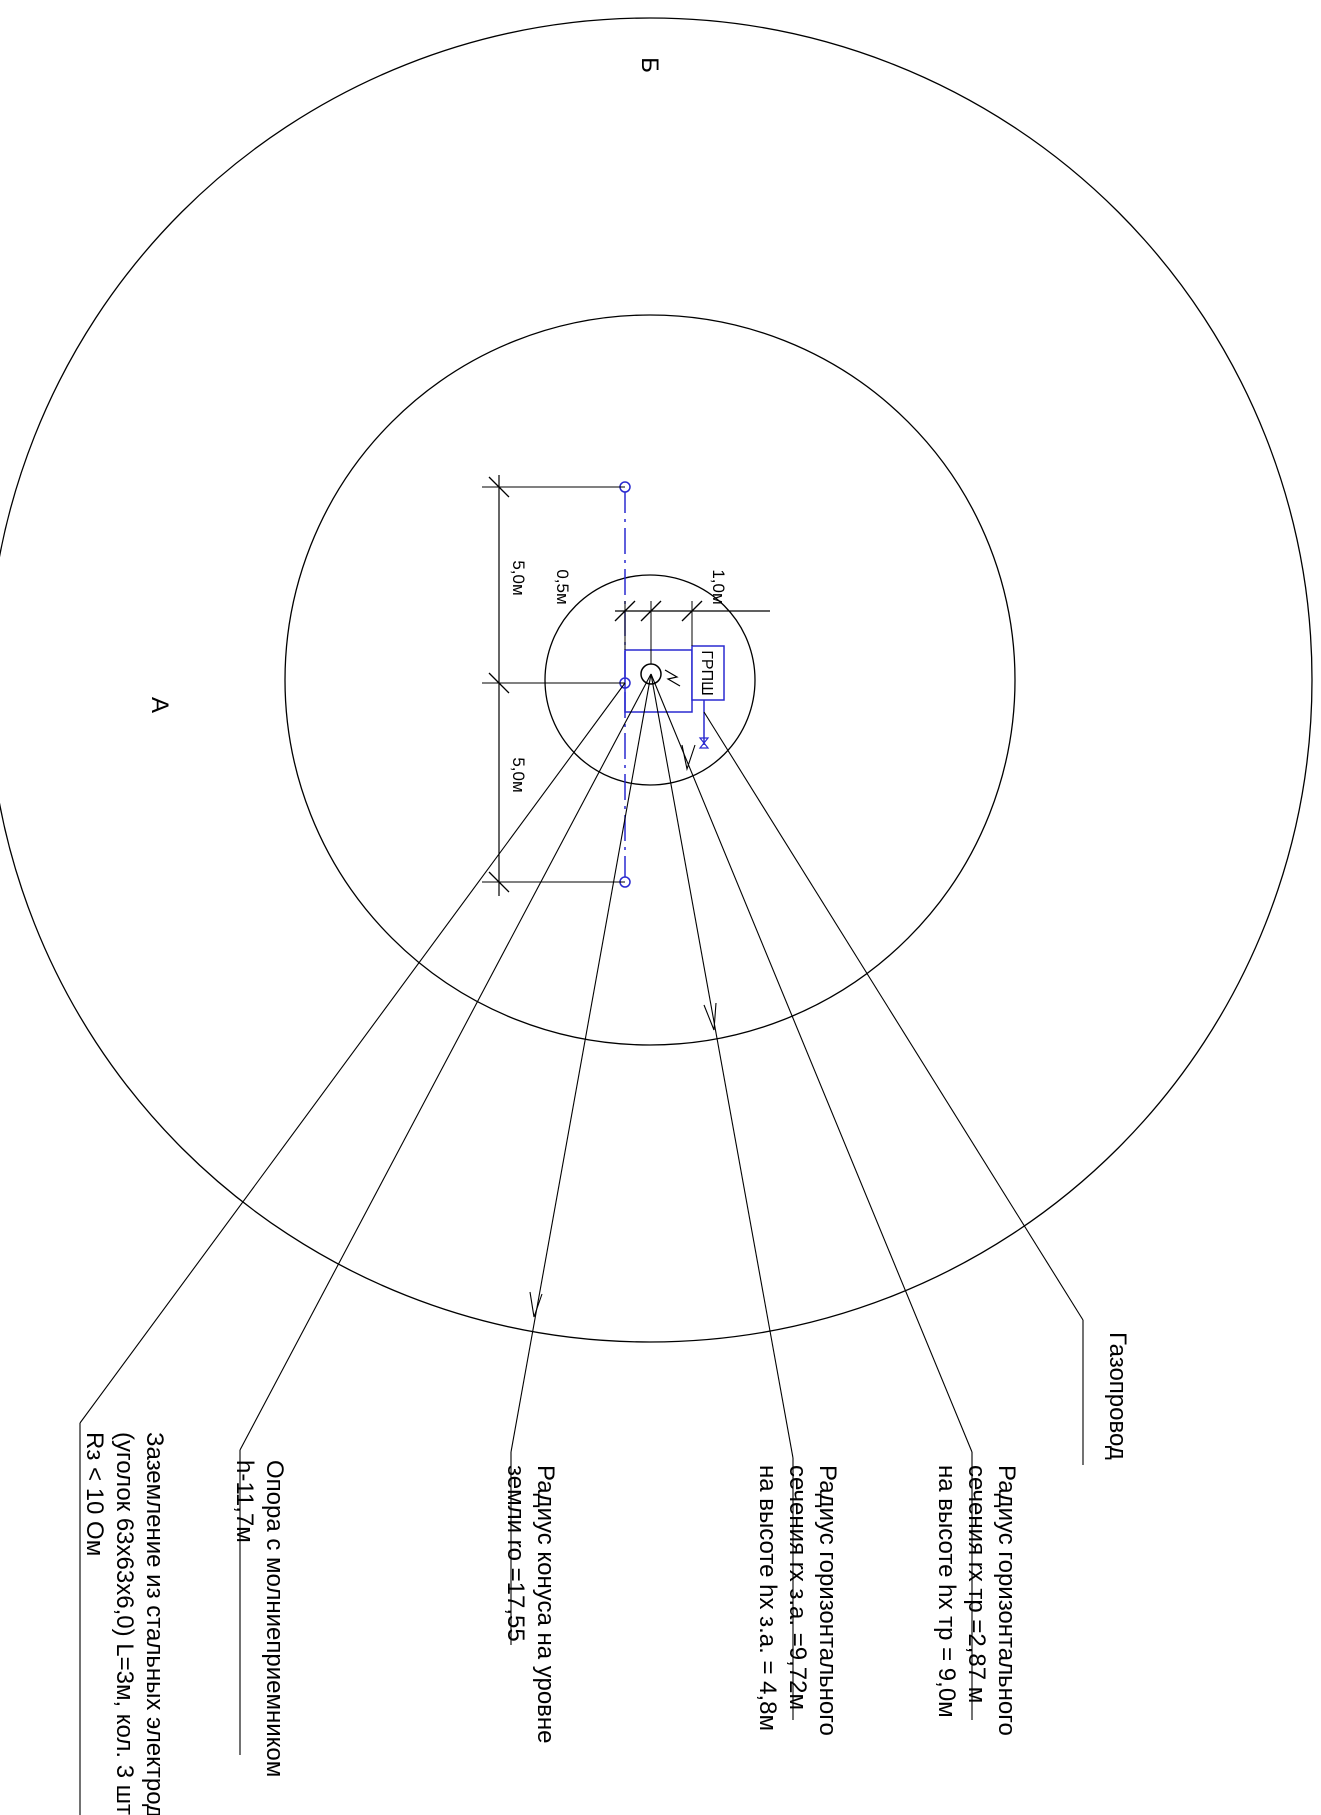 This screenshot has height=1815, width=1321. I want to click on callout-grounding-line3: Rз < 10 Ом, so click(94, 1494).